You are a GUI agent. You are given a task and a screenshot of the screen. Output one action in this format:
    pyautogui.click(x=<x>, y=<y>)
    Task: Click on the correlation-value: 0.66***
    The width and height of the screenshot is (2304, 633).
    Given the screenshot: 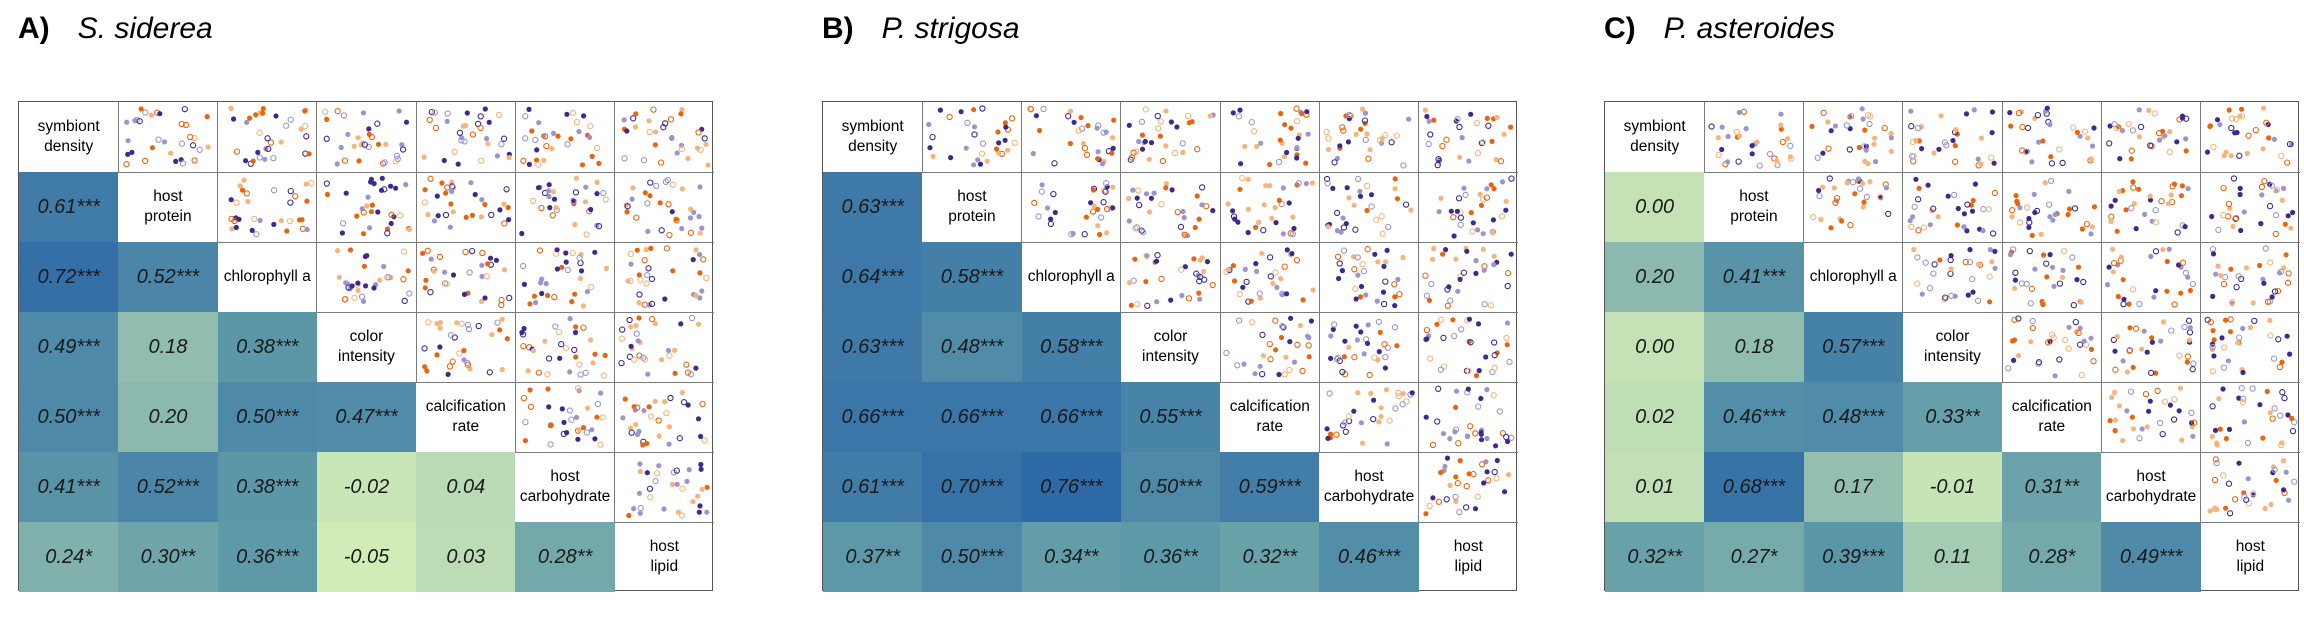 What is the action you would take?
    pyautogui.click(x=972, y=416)
    